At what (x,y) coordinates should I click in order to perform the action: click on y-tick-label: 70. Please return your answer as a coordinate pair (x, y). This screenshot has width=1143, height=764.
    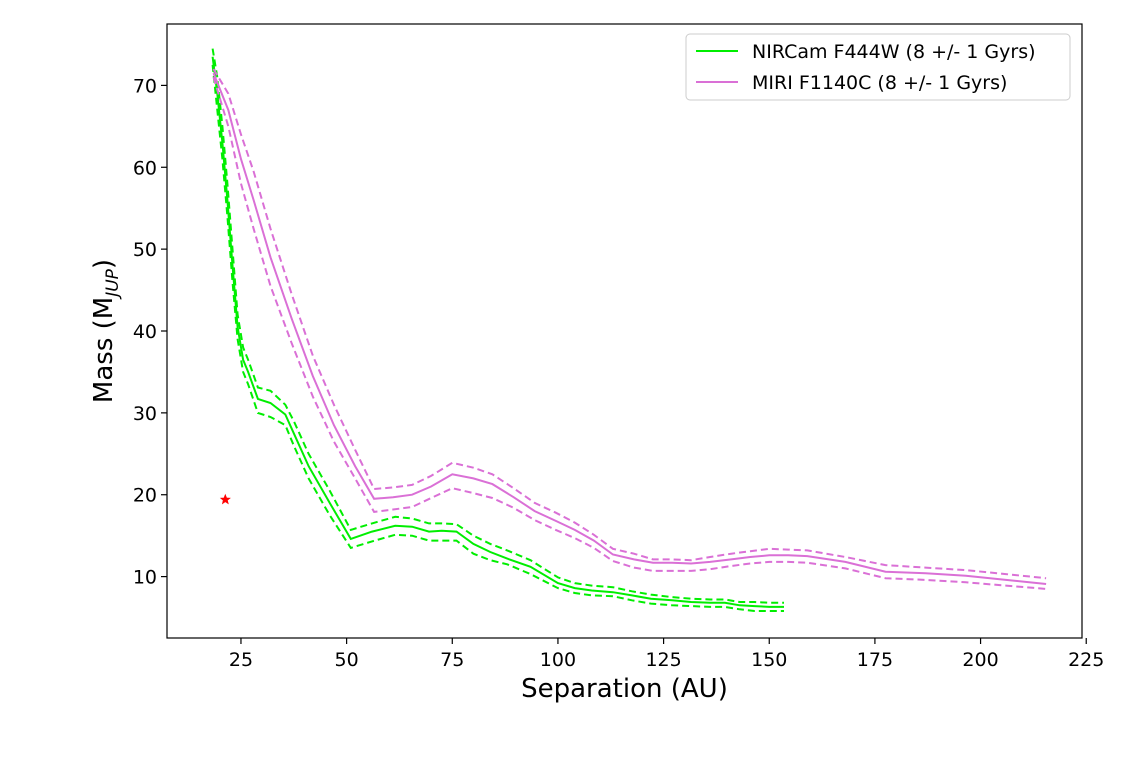
    Looking at the image, I should click on (145, 86).